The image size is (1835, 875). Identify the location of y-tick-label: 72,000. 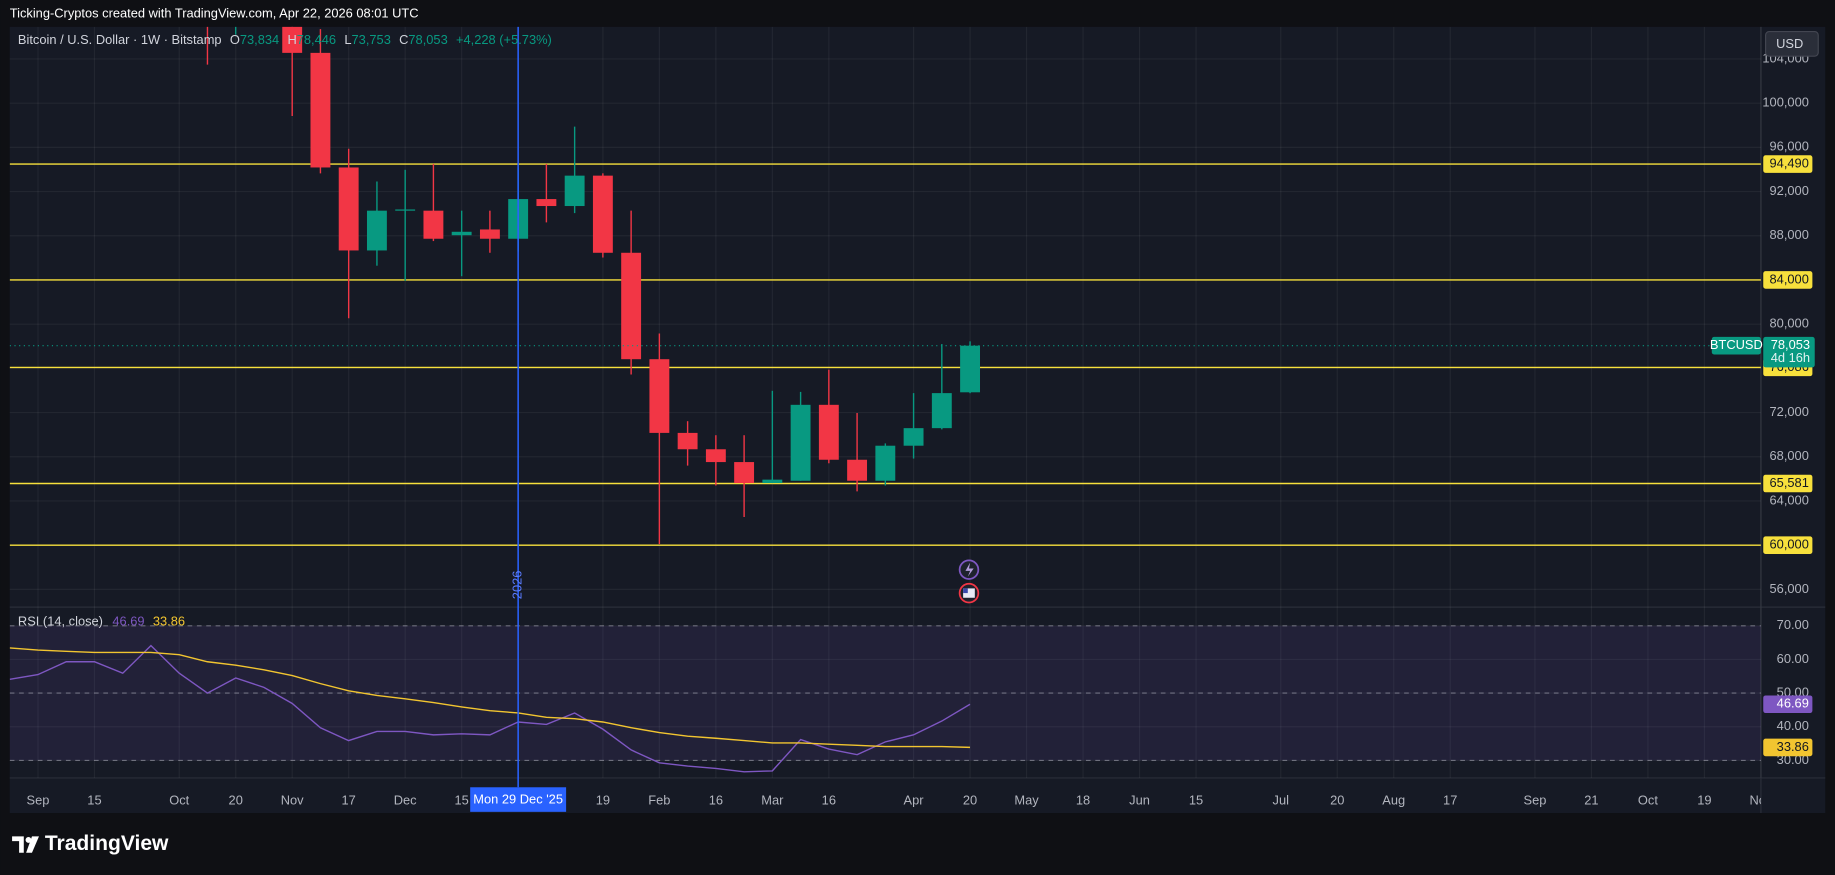
(1789, 411).